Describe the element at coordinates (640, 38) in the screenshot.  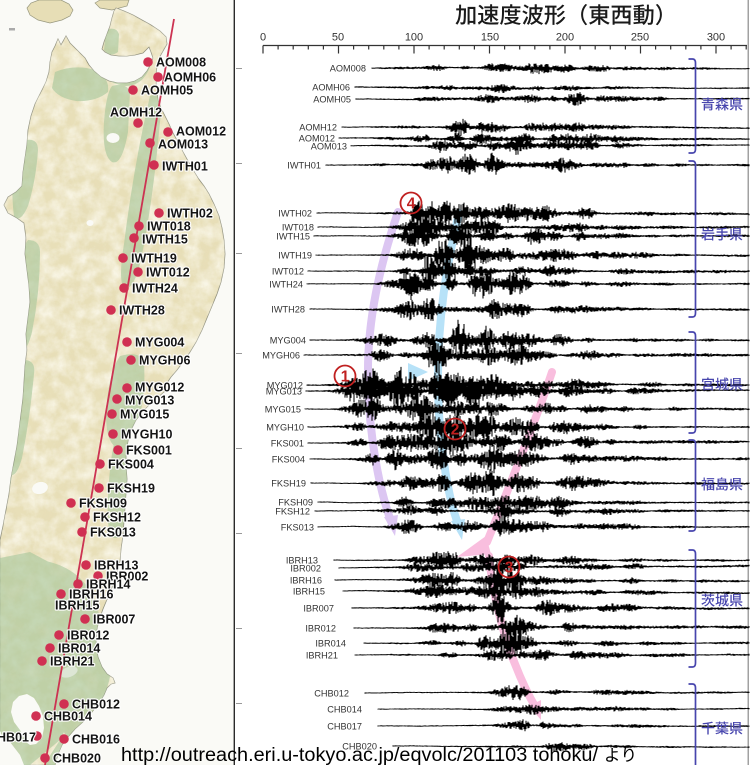
I see `svg-text: 250` at that location.